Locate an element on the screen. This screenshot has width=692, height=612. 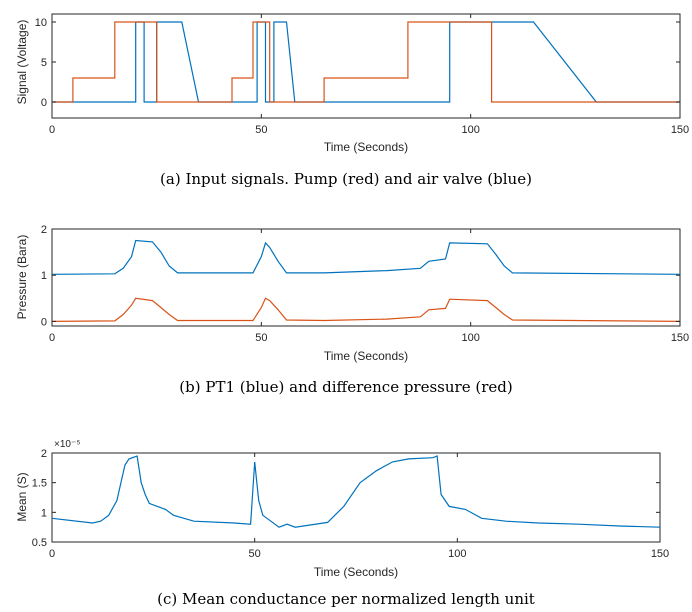
panel-b-ytick-label: 2 is located at coordinates (44, 230).